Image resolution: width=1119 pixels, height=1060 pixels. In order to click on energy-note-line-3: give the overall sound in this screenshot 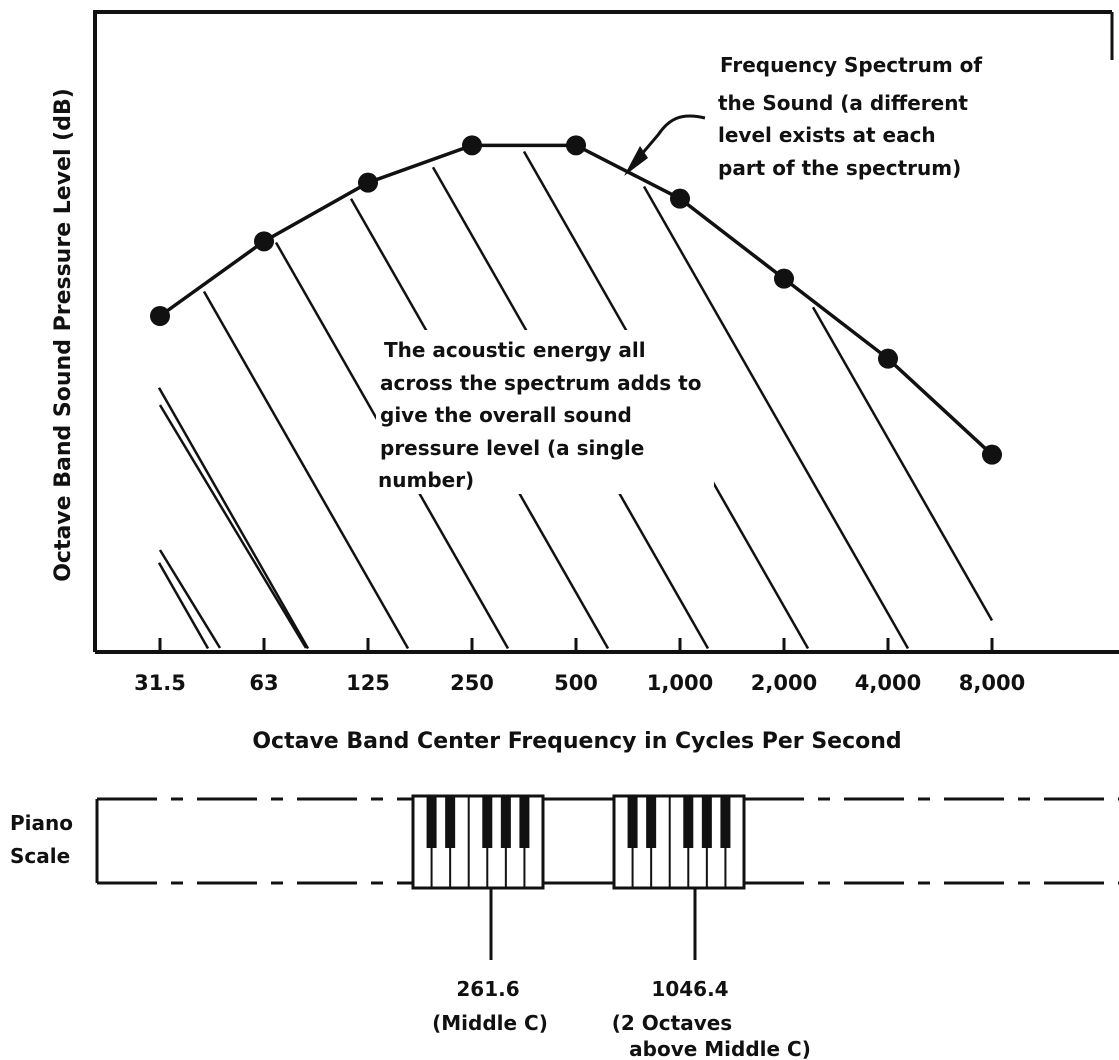, I will do `click(506, 415)`.